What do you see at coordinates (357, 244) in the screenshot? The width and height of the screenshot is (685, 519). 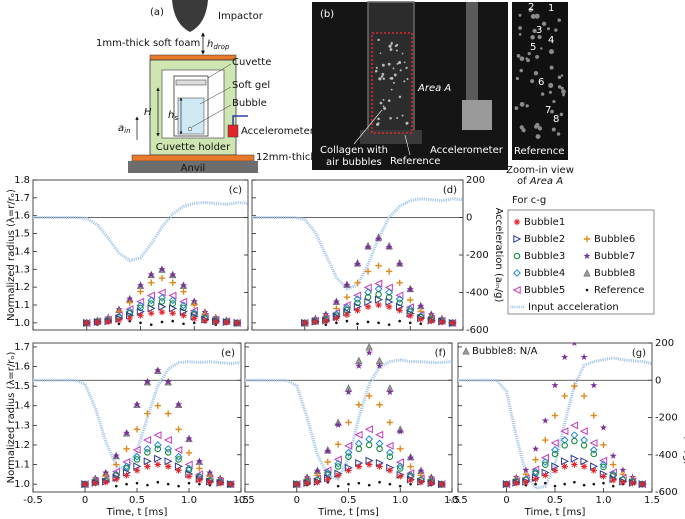 I see `acceleration-line` at bounding box center [357, 244].